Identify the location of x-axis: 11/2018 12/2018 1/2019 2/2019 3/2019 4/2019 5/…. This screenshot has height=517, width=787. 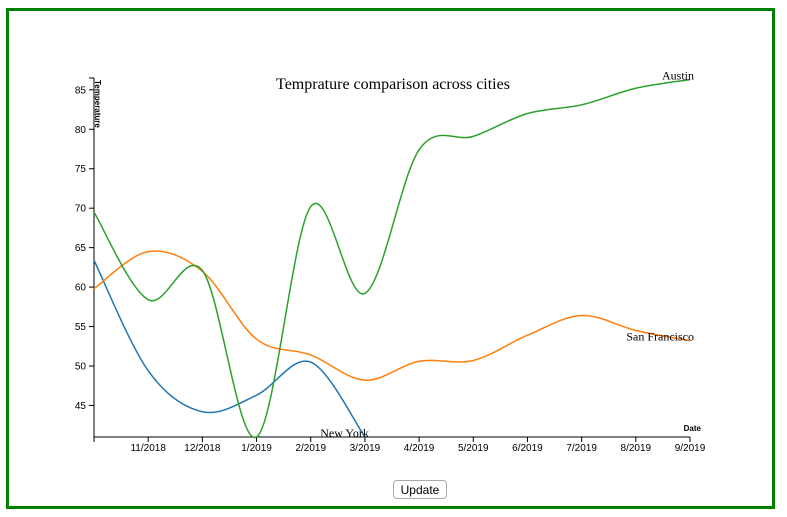
(399, 445).